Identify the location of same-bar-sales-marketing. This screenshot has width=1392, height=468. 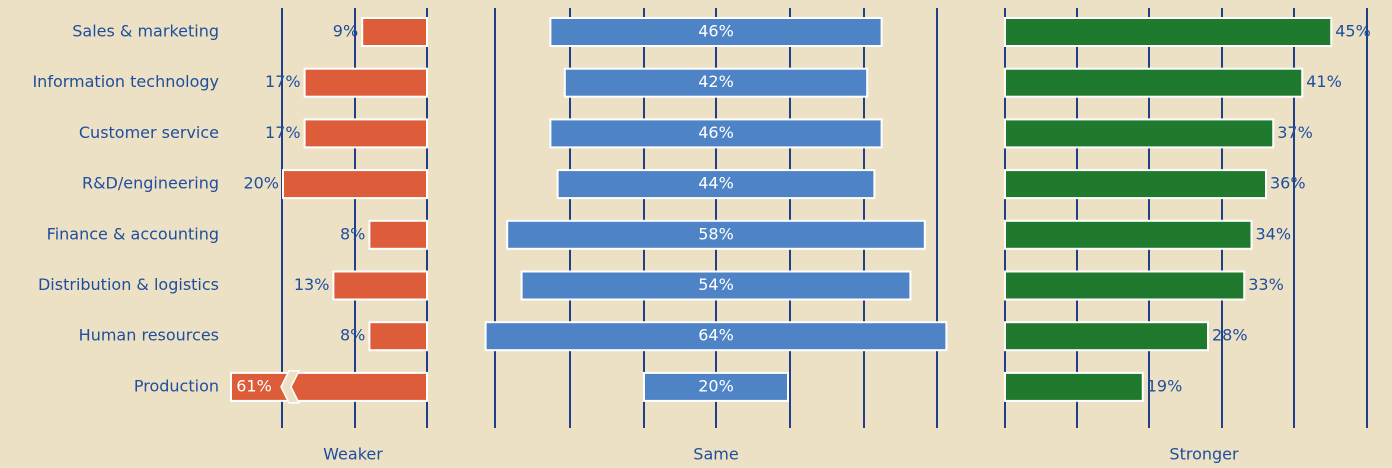
(716, 32).